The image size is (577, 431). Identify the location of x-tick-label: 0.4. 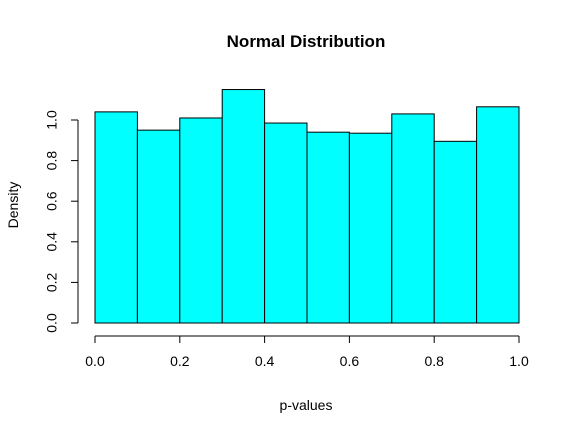
(265, 361).